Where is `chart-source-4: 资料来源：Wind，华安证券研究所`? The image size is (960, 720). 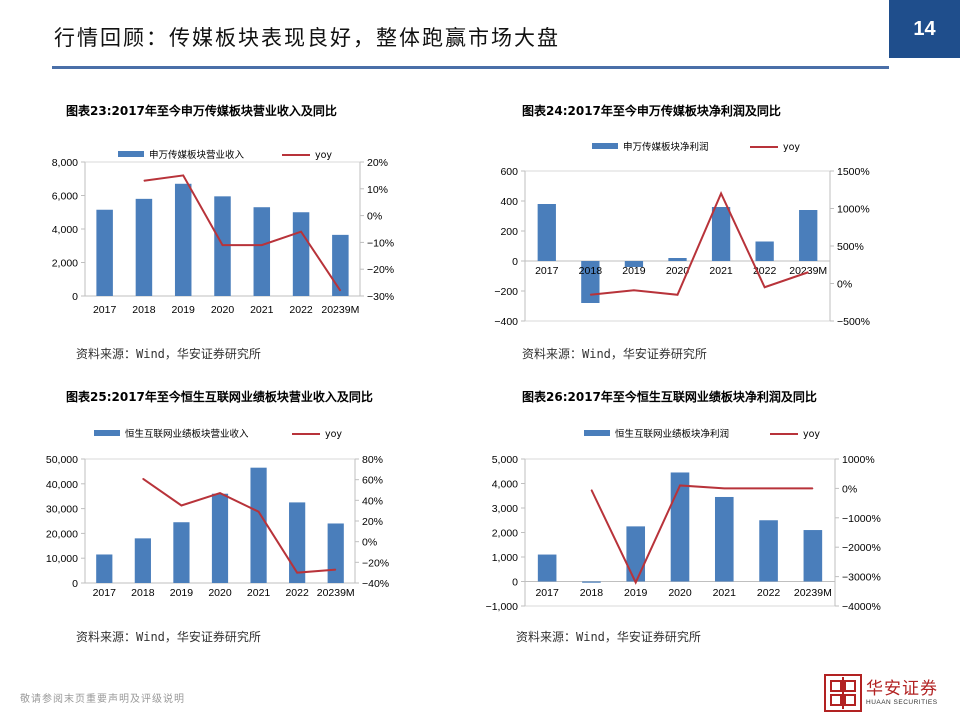
chart-source-4: 资料来源：Wind，华安证券研究所 is located at coordinates (608, 637).